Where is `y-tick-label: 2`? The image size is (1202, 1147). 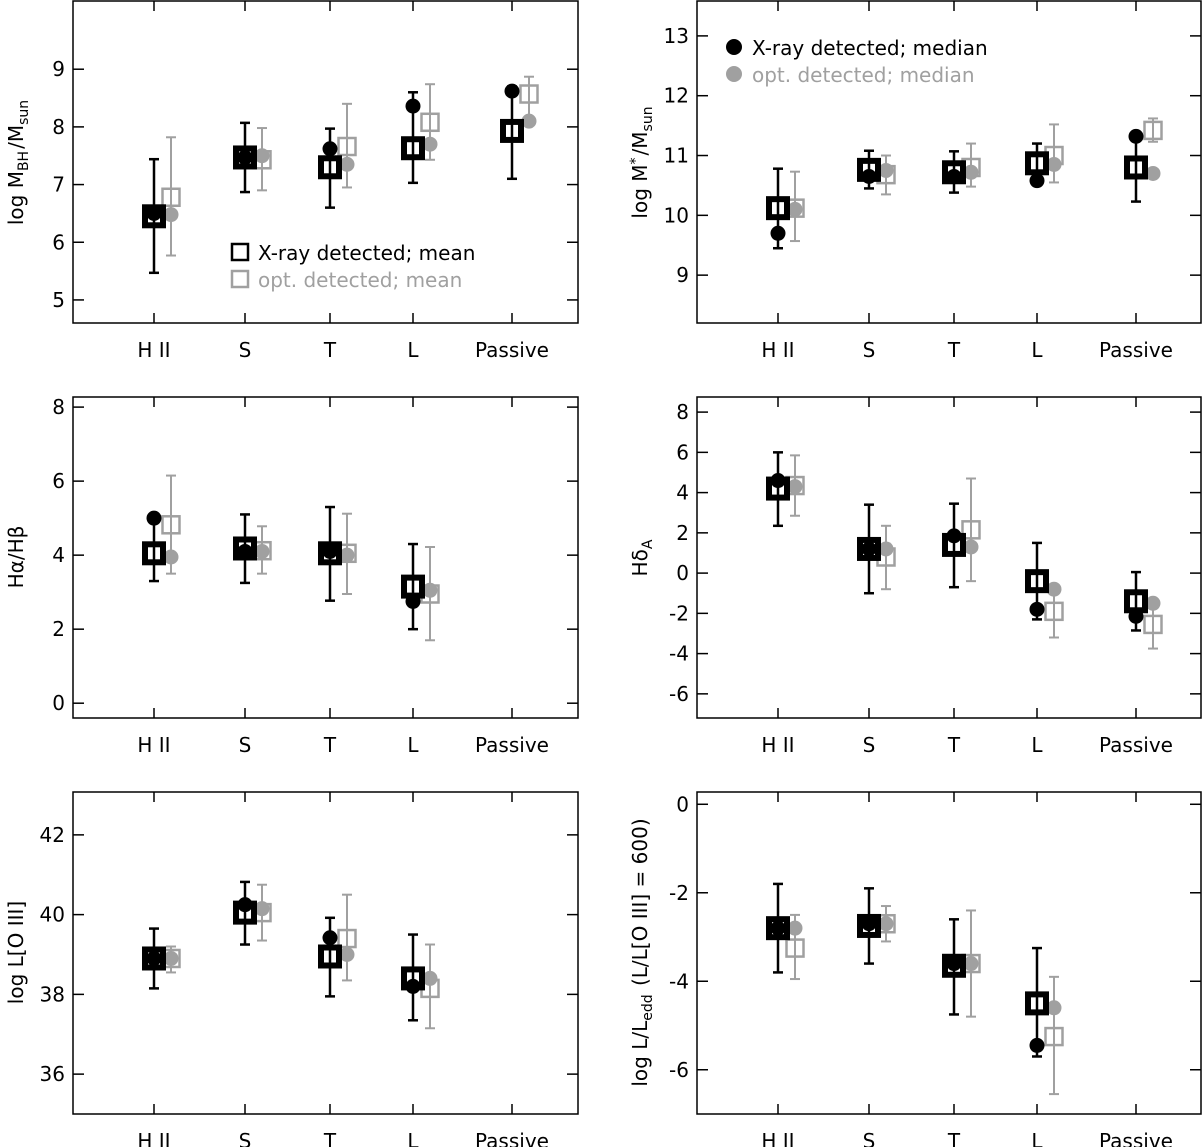
y-tick-label: 2 is located at coordinates (58, 629).